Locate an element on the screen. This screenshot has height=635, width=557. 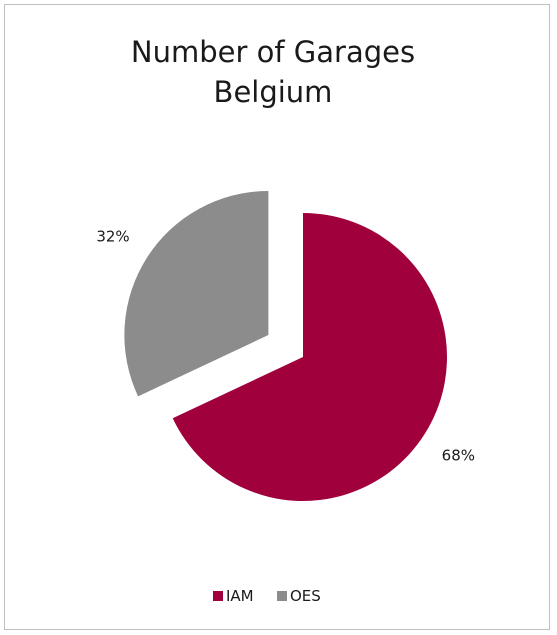
chart-title: Number of Garages is located at coordinates (273, 52).